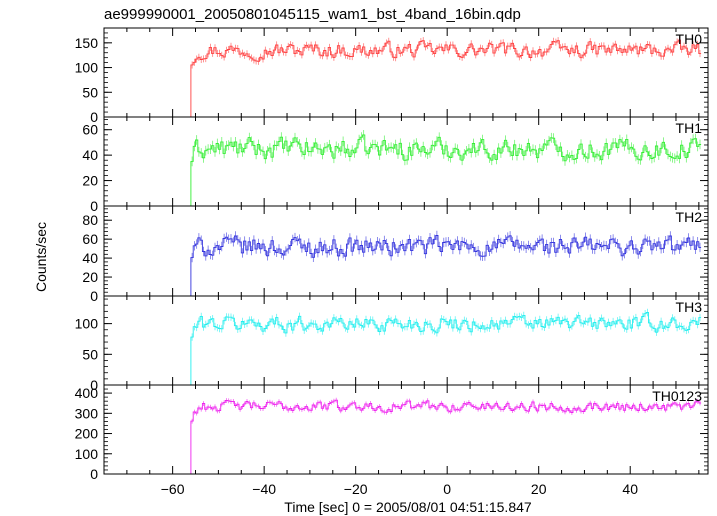  I want to click on x-tick-label: −40, so click(264, 489).